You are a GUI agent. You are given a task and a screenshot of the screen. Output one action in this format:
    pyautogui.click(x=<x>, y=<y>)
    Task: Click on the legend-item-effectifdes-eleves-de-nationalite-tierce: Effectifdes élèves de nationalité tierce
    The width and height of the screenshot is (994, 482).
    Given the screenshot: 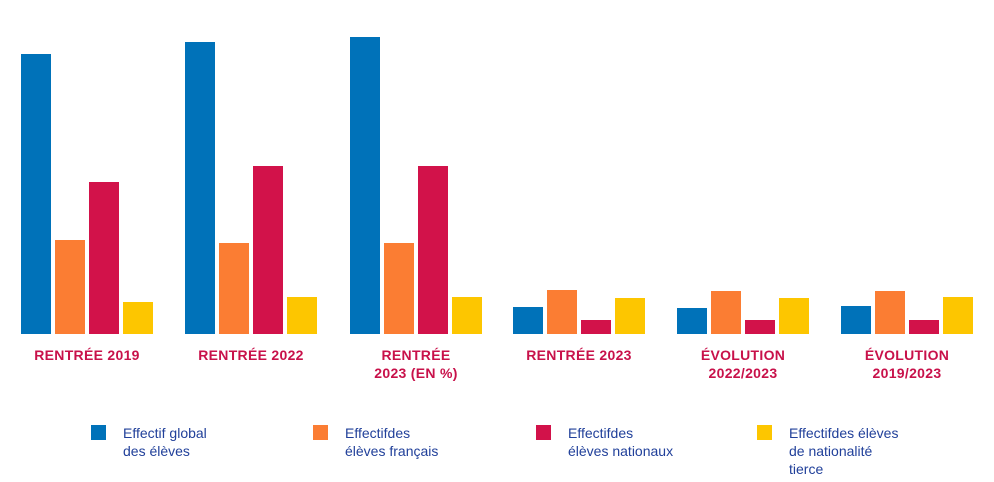 What is the action you would take?
    pyautogui.click(x=827, y=451)
    